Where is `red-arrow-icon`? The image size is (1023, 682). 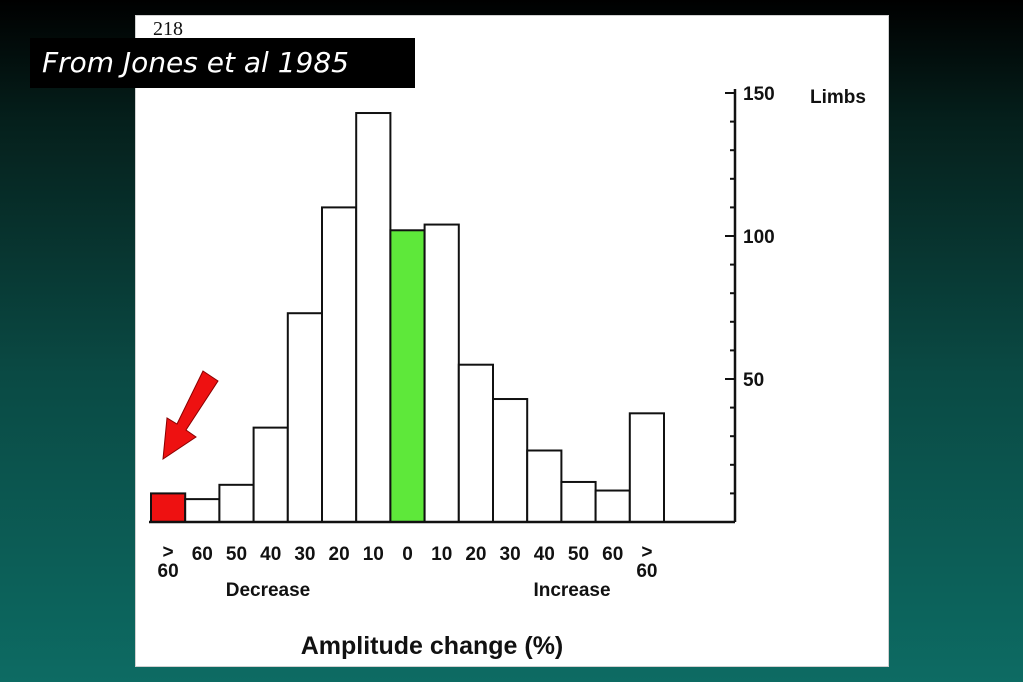 red-arrow-icon is located at coordinates (190, 415).